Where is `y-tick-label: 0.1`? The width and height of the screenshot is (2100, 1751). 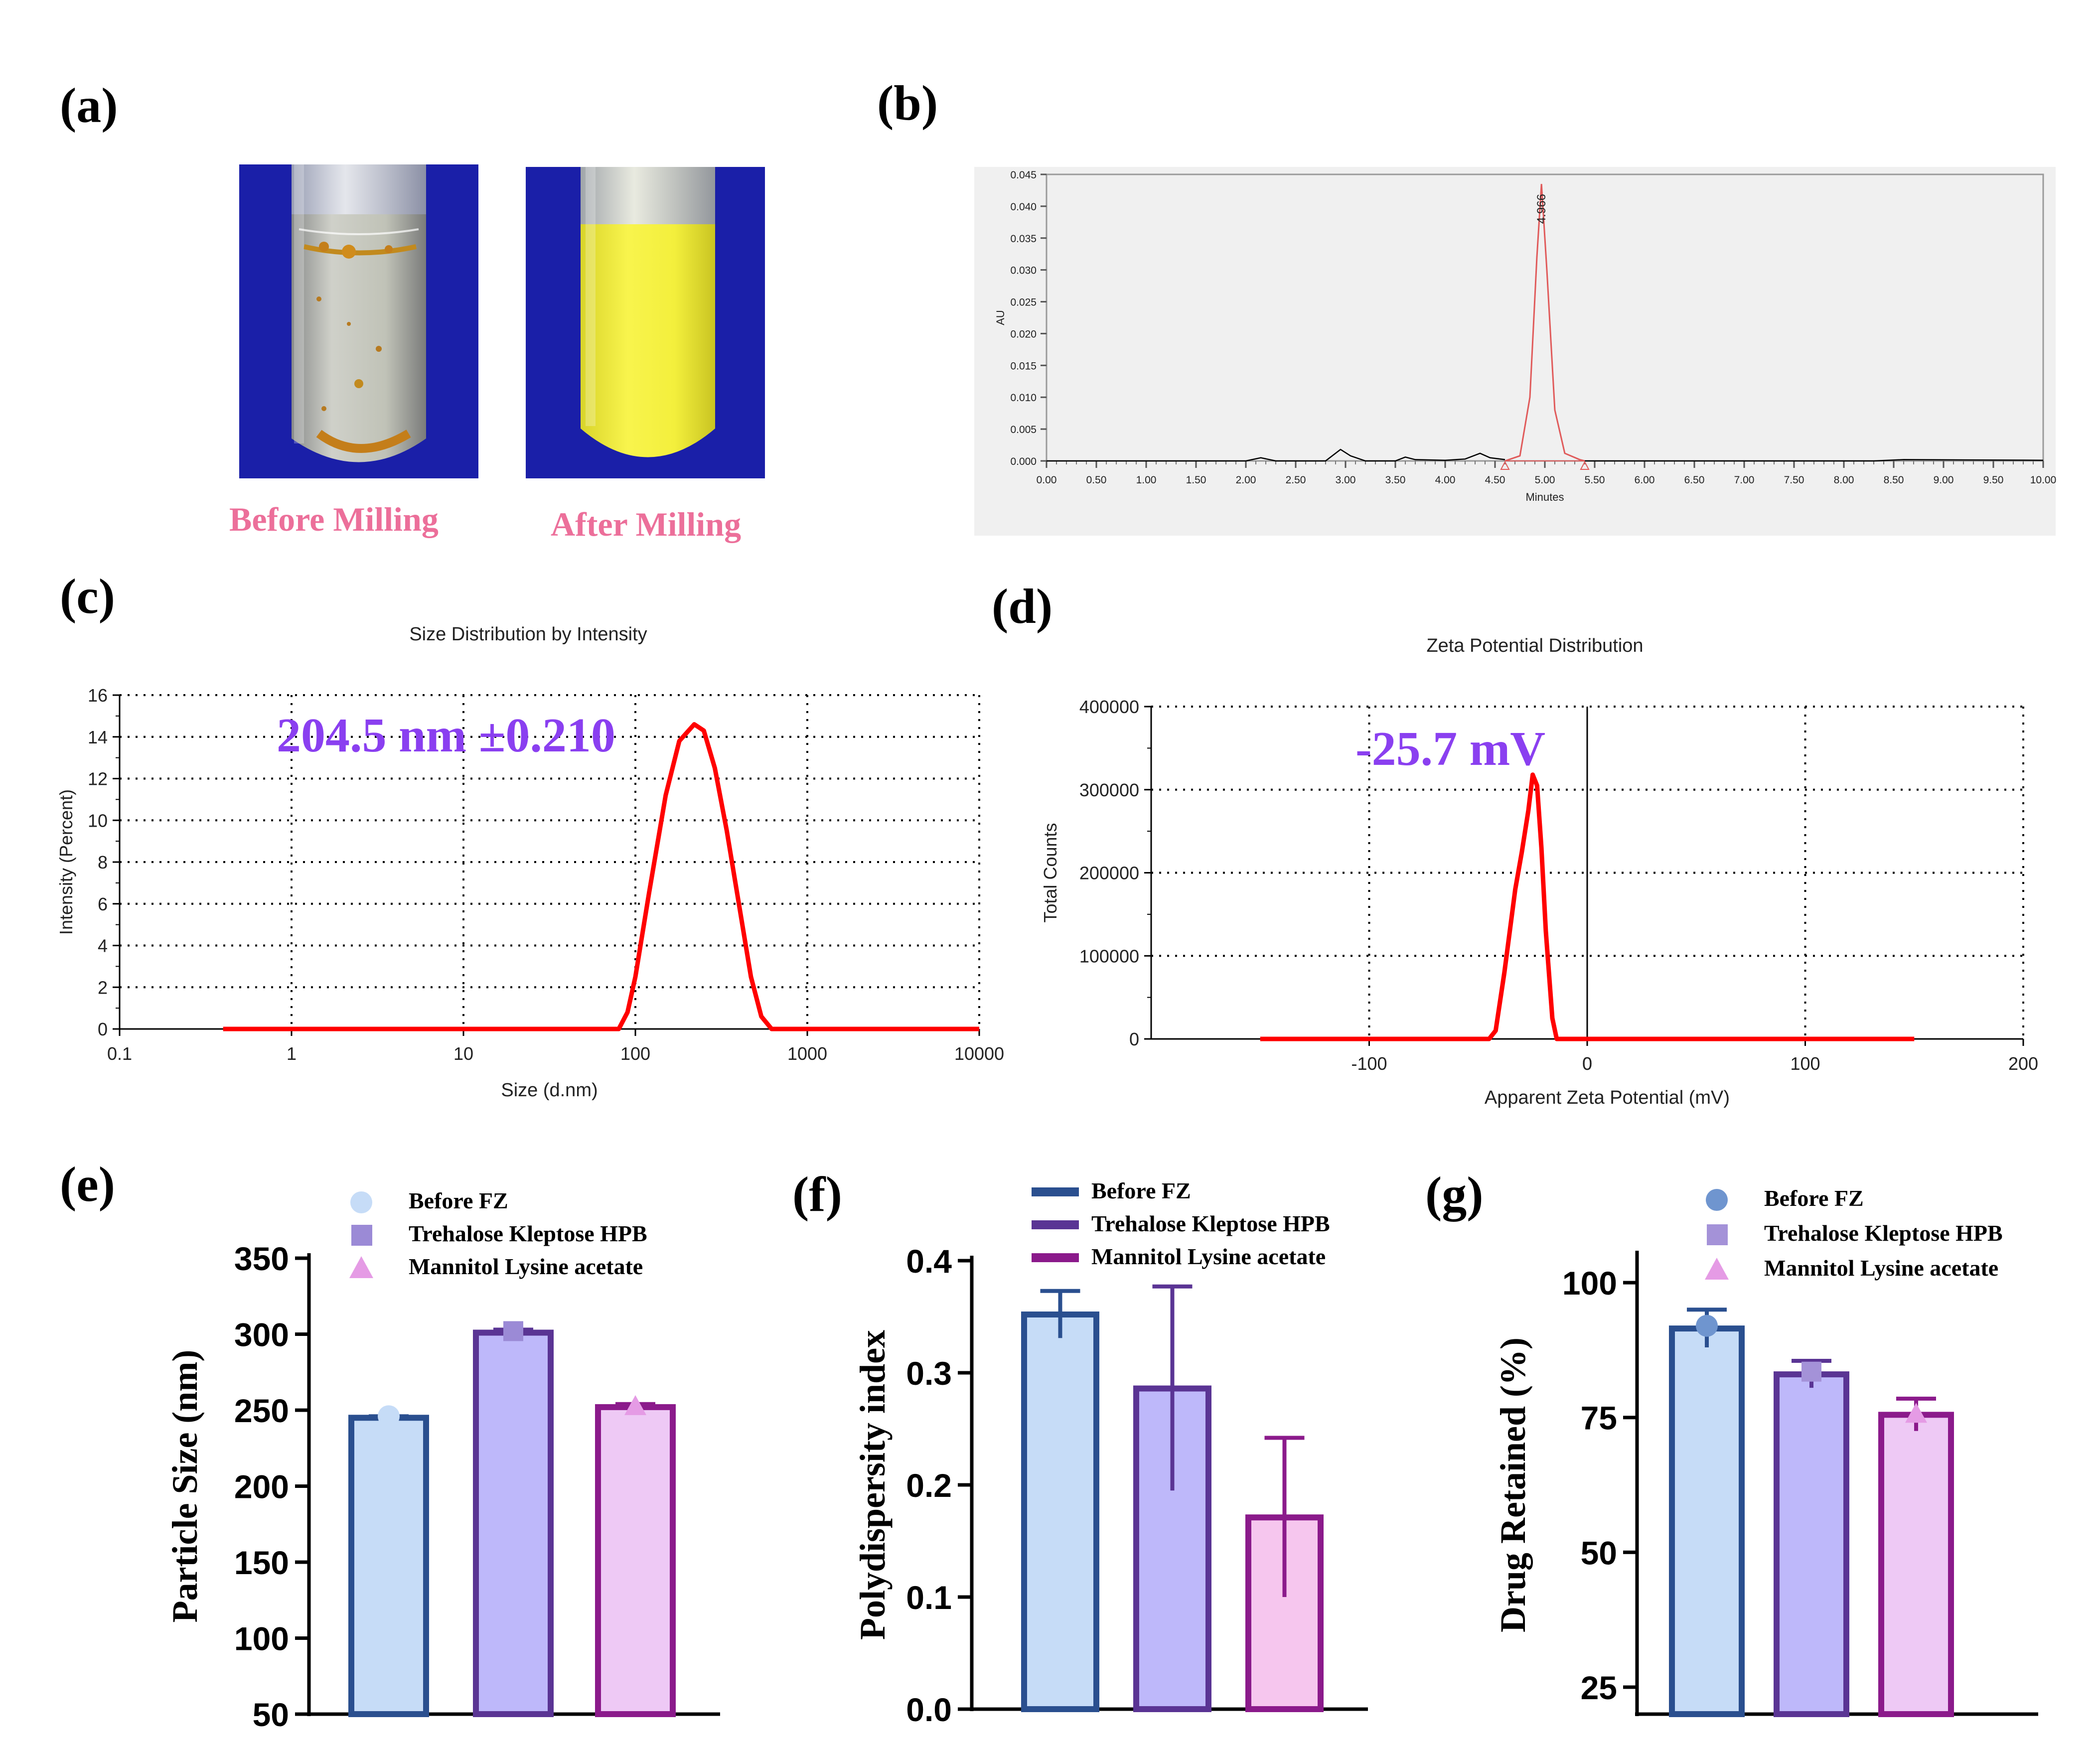
y-tick-label: 0.1 is located at coordinates (929, 1597).